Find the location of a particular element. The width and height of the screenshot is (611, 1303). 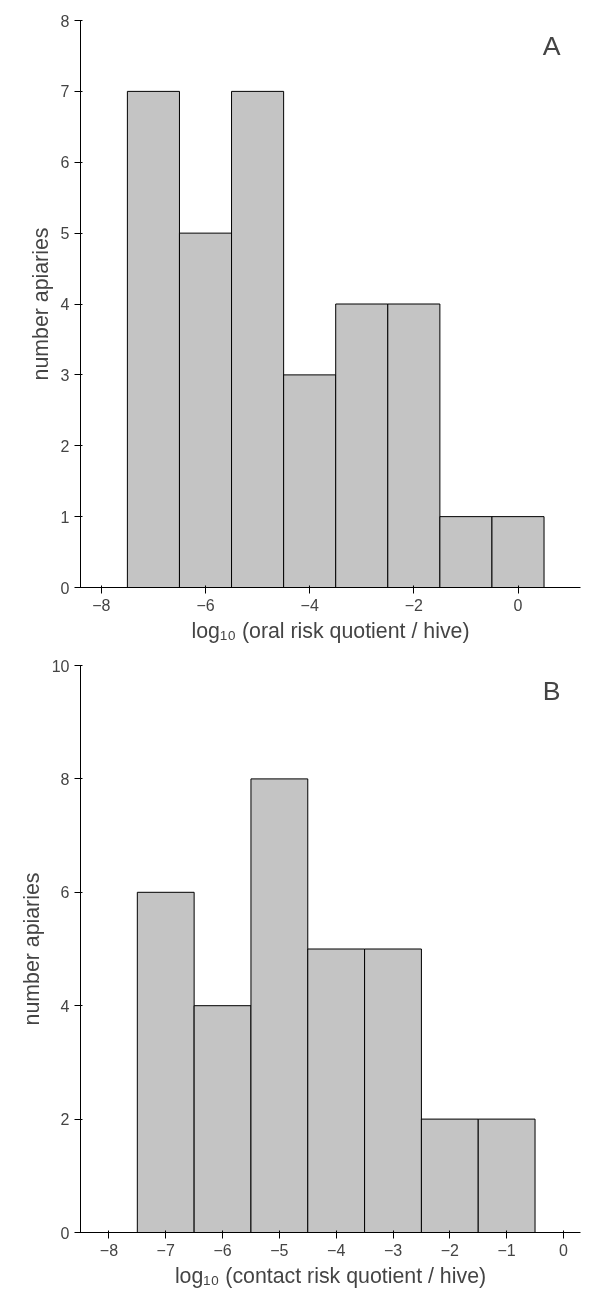

y-tick-label: 3 is located at coordinates (65, 375).